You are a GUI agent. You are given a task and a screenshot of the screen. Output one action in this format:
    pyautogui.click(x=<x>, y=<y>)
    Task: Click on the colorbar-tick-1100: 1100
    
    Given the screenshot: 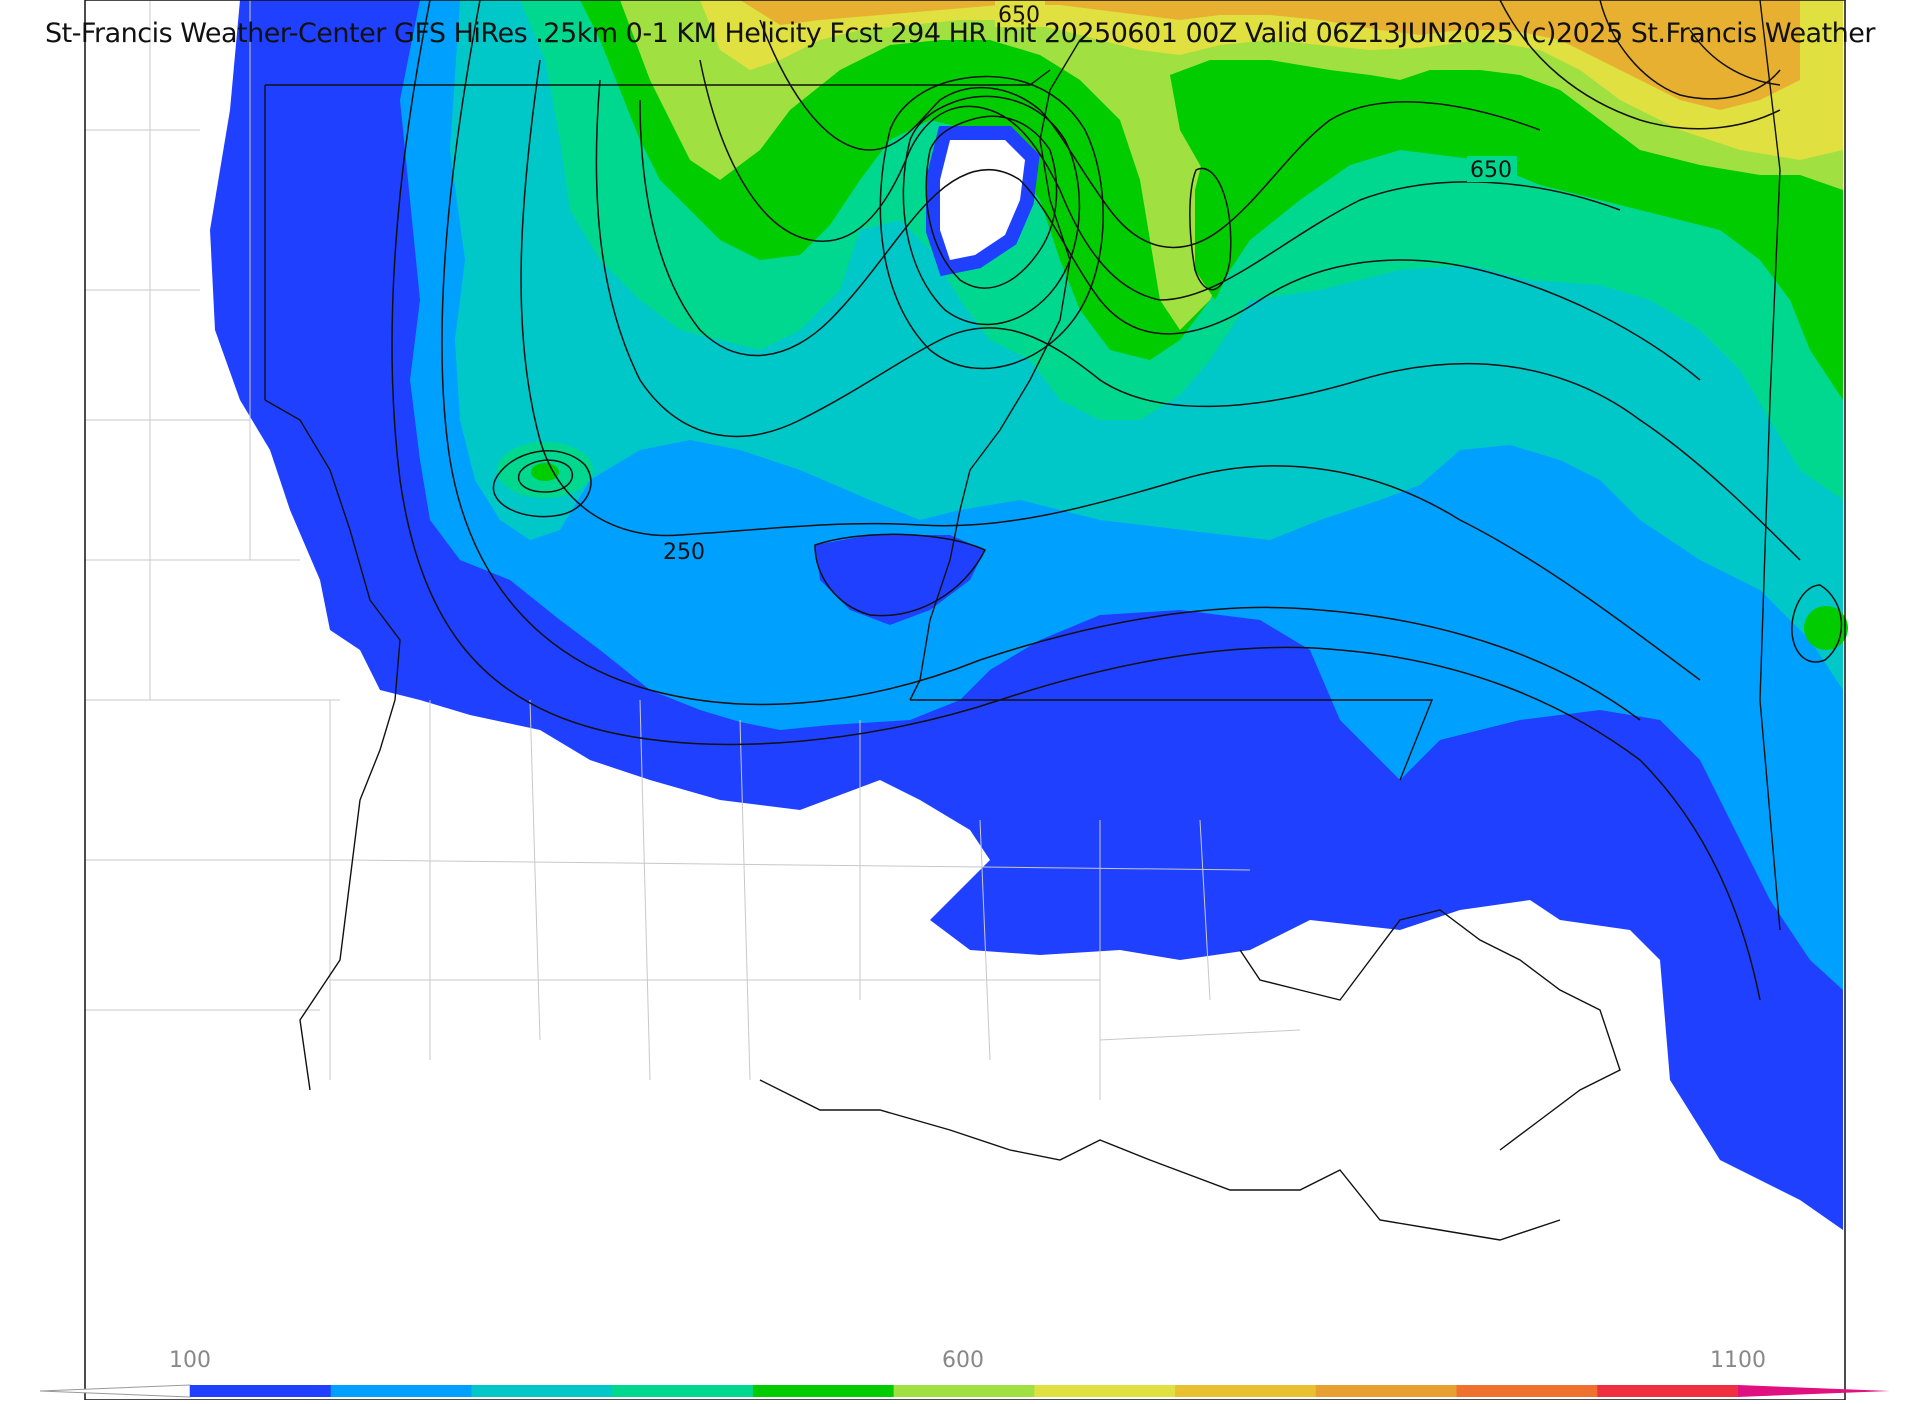 What is the action you would take?
    pyautogui.click(x=1738, y=1360)
    